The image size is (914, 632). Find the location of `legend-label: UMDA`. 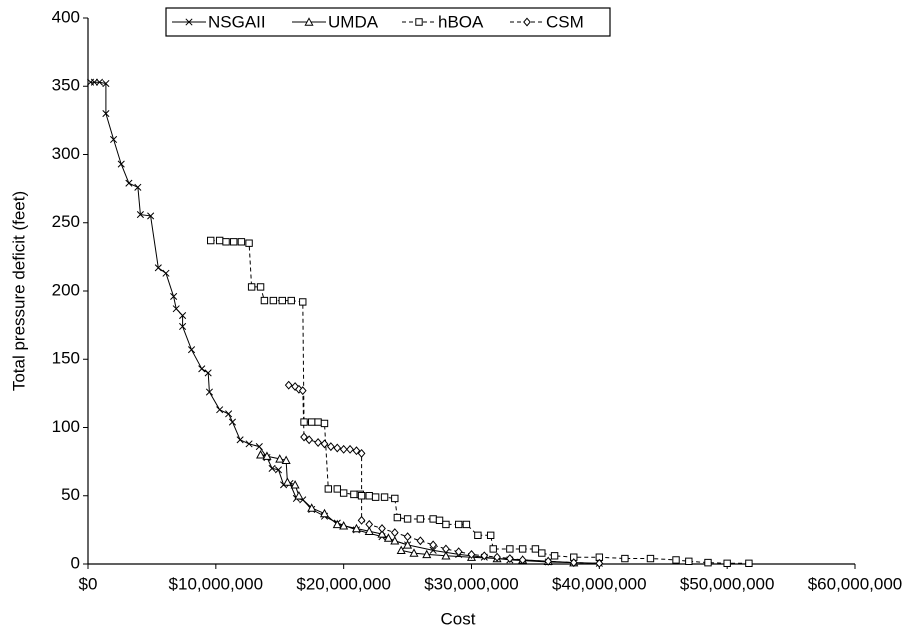

legend-label: UMDA is located at coordinates (353, 21).